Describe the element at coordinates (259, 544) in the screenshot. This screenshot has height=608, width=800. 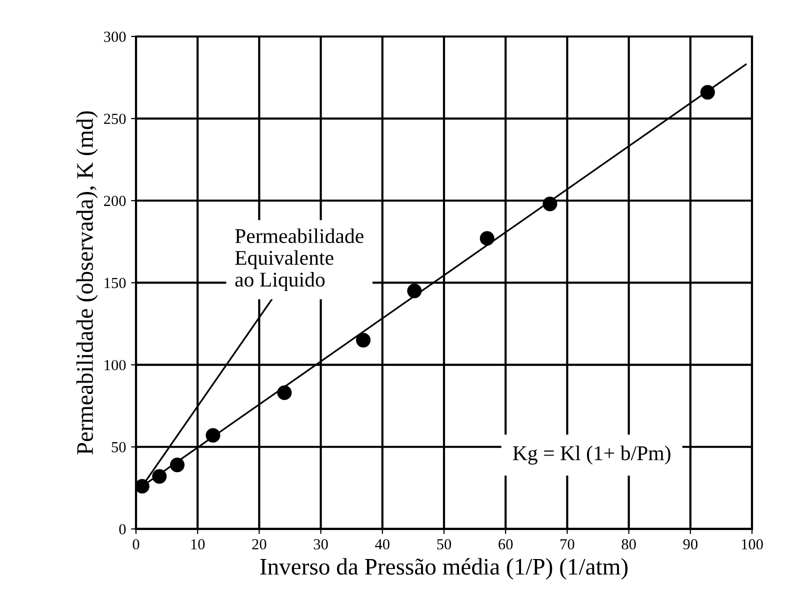
I see `x-tick-label: 20` at that location.